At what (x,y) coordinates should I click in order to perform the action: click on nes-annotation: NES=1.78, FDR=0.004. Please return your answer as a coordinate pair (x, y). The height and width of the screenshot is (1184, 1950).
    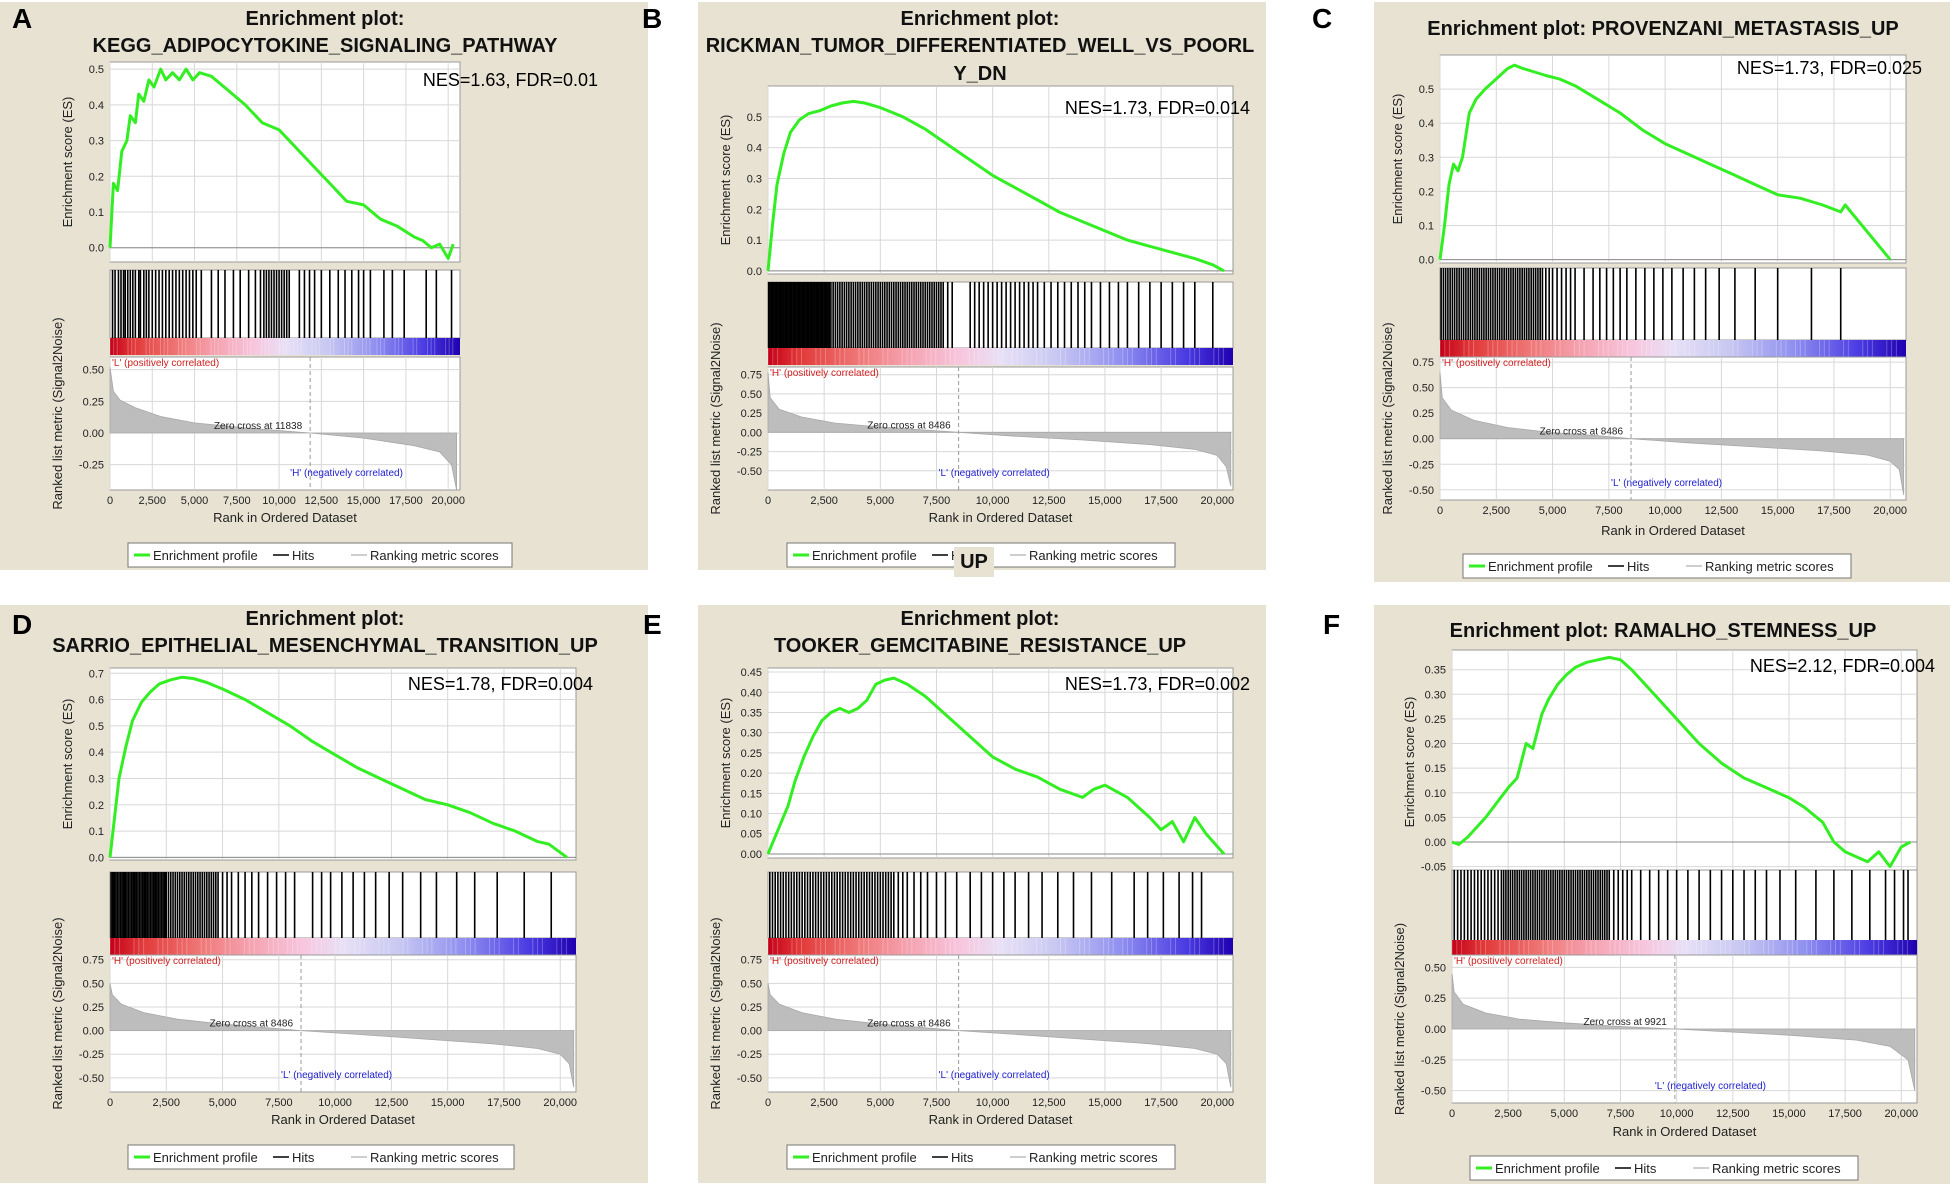
    Looking at the image, I should click on (500, 684).